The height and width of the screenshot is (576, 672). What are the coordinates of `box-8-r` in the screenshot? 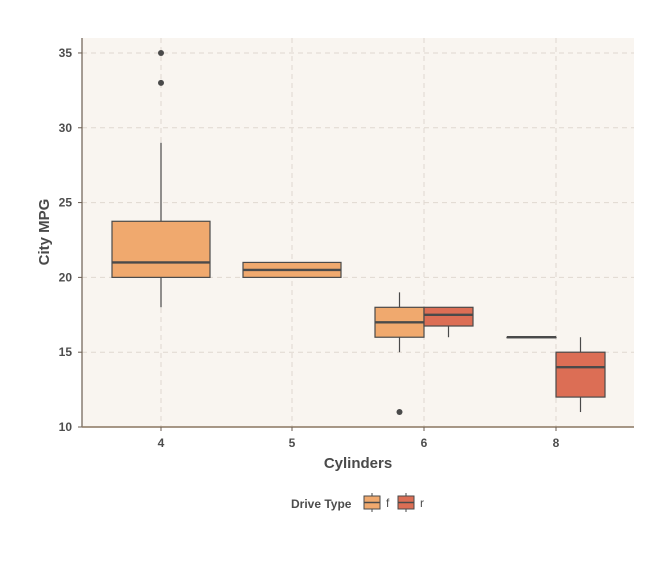 It's located at (580, 375).